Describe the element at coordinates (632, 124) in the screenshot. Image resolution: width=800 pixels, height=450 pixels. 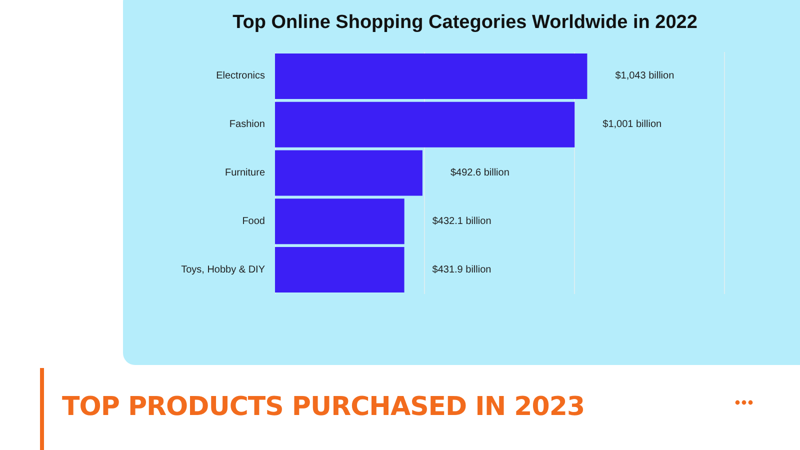
I see `data-label: $1,001 billion` at that location.